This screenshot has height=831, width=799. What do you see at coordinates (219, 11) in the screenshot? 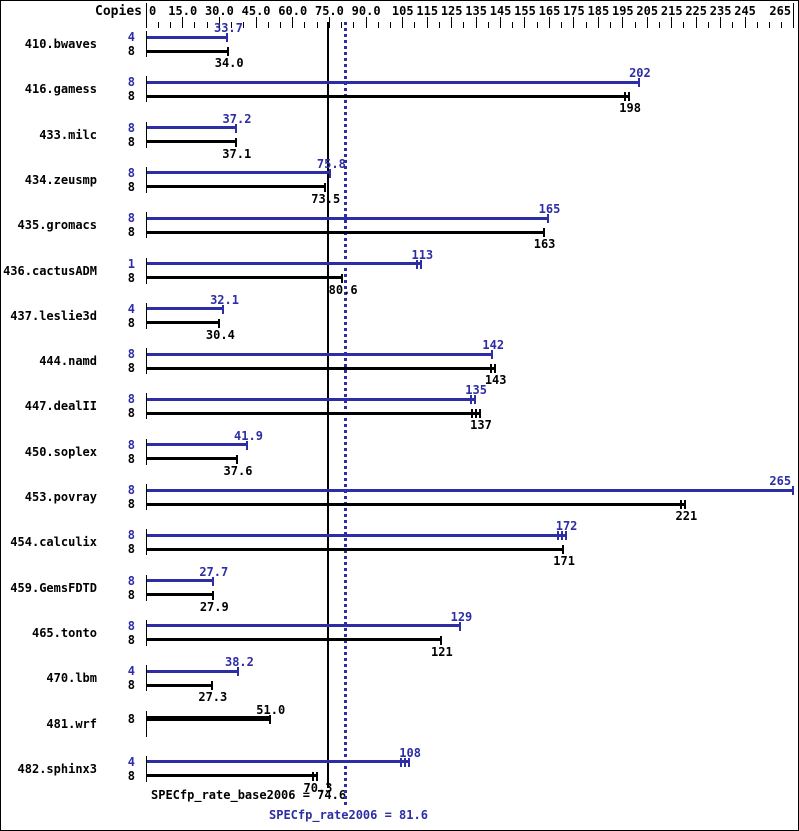
I see `axis-tick-label: 30.0` at bounding box center [219, 11].